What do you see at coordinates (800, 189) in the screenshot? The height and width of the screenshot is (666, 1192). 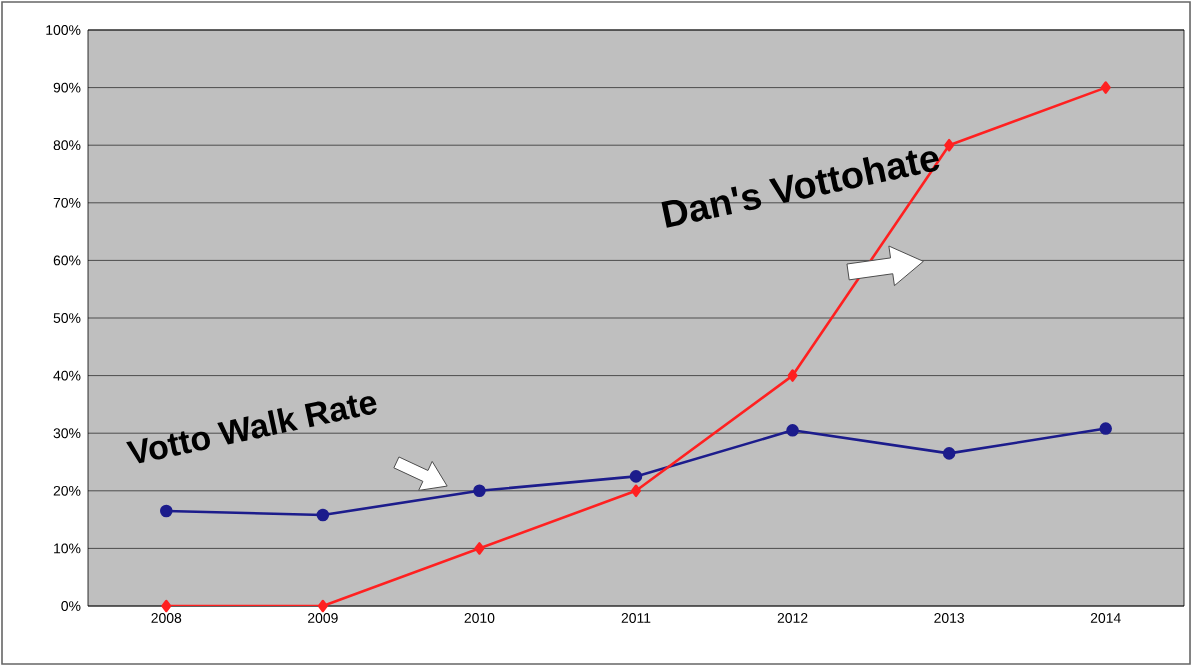 I see `text: Dan's Vottohate` at bounding box center [800, 189].